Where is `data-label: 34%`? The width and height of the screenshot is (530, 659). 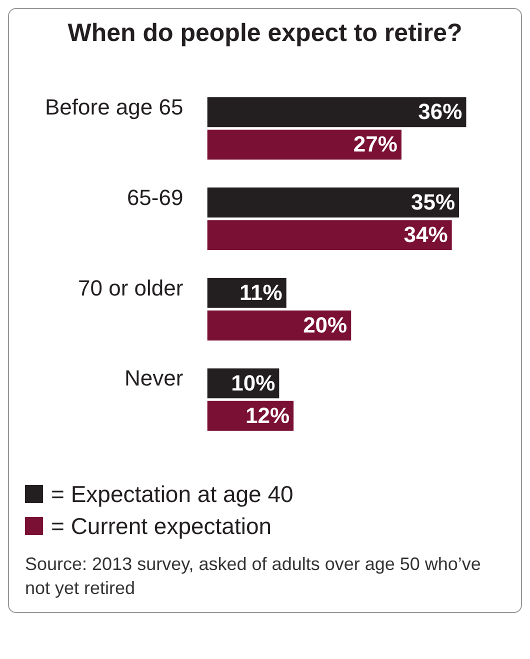
data-label: 34% is located at coordinates (426, 235).